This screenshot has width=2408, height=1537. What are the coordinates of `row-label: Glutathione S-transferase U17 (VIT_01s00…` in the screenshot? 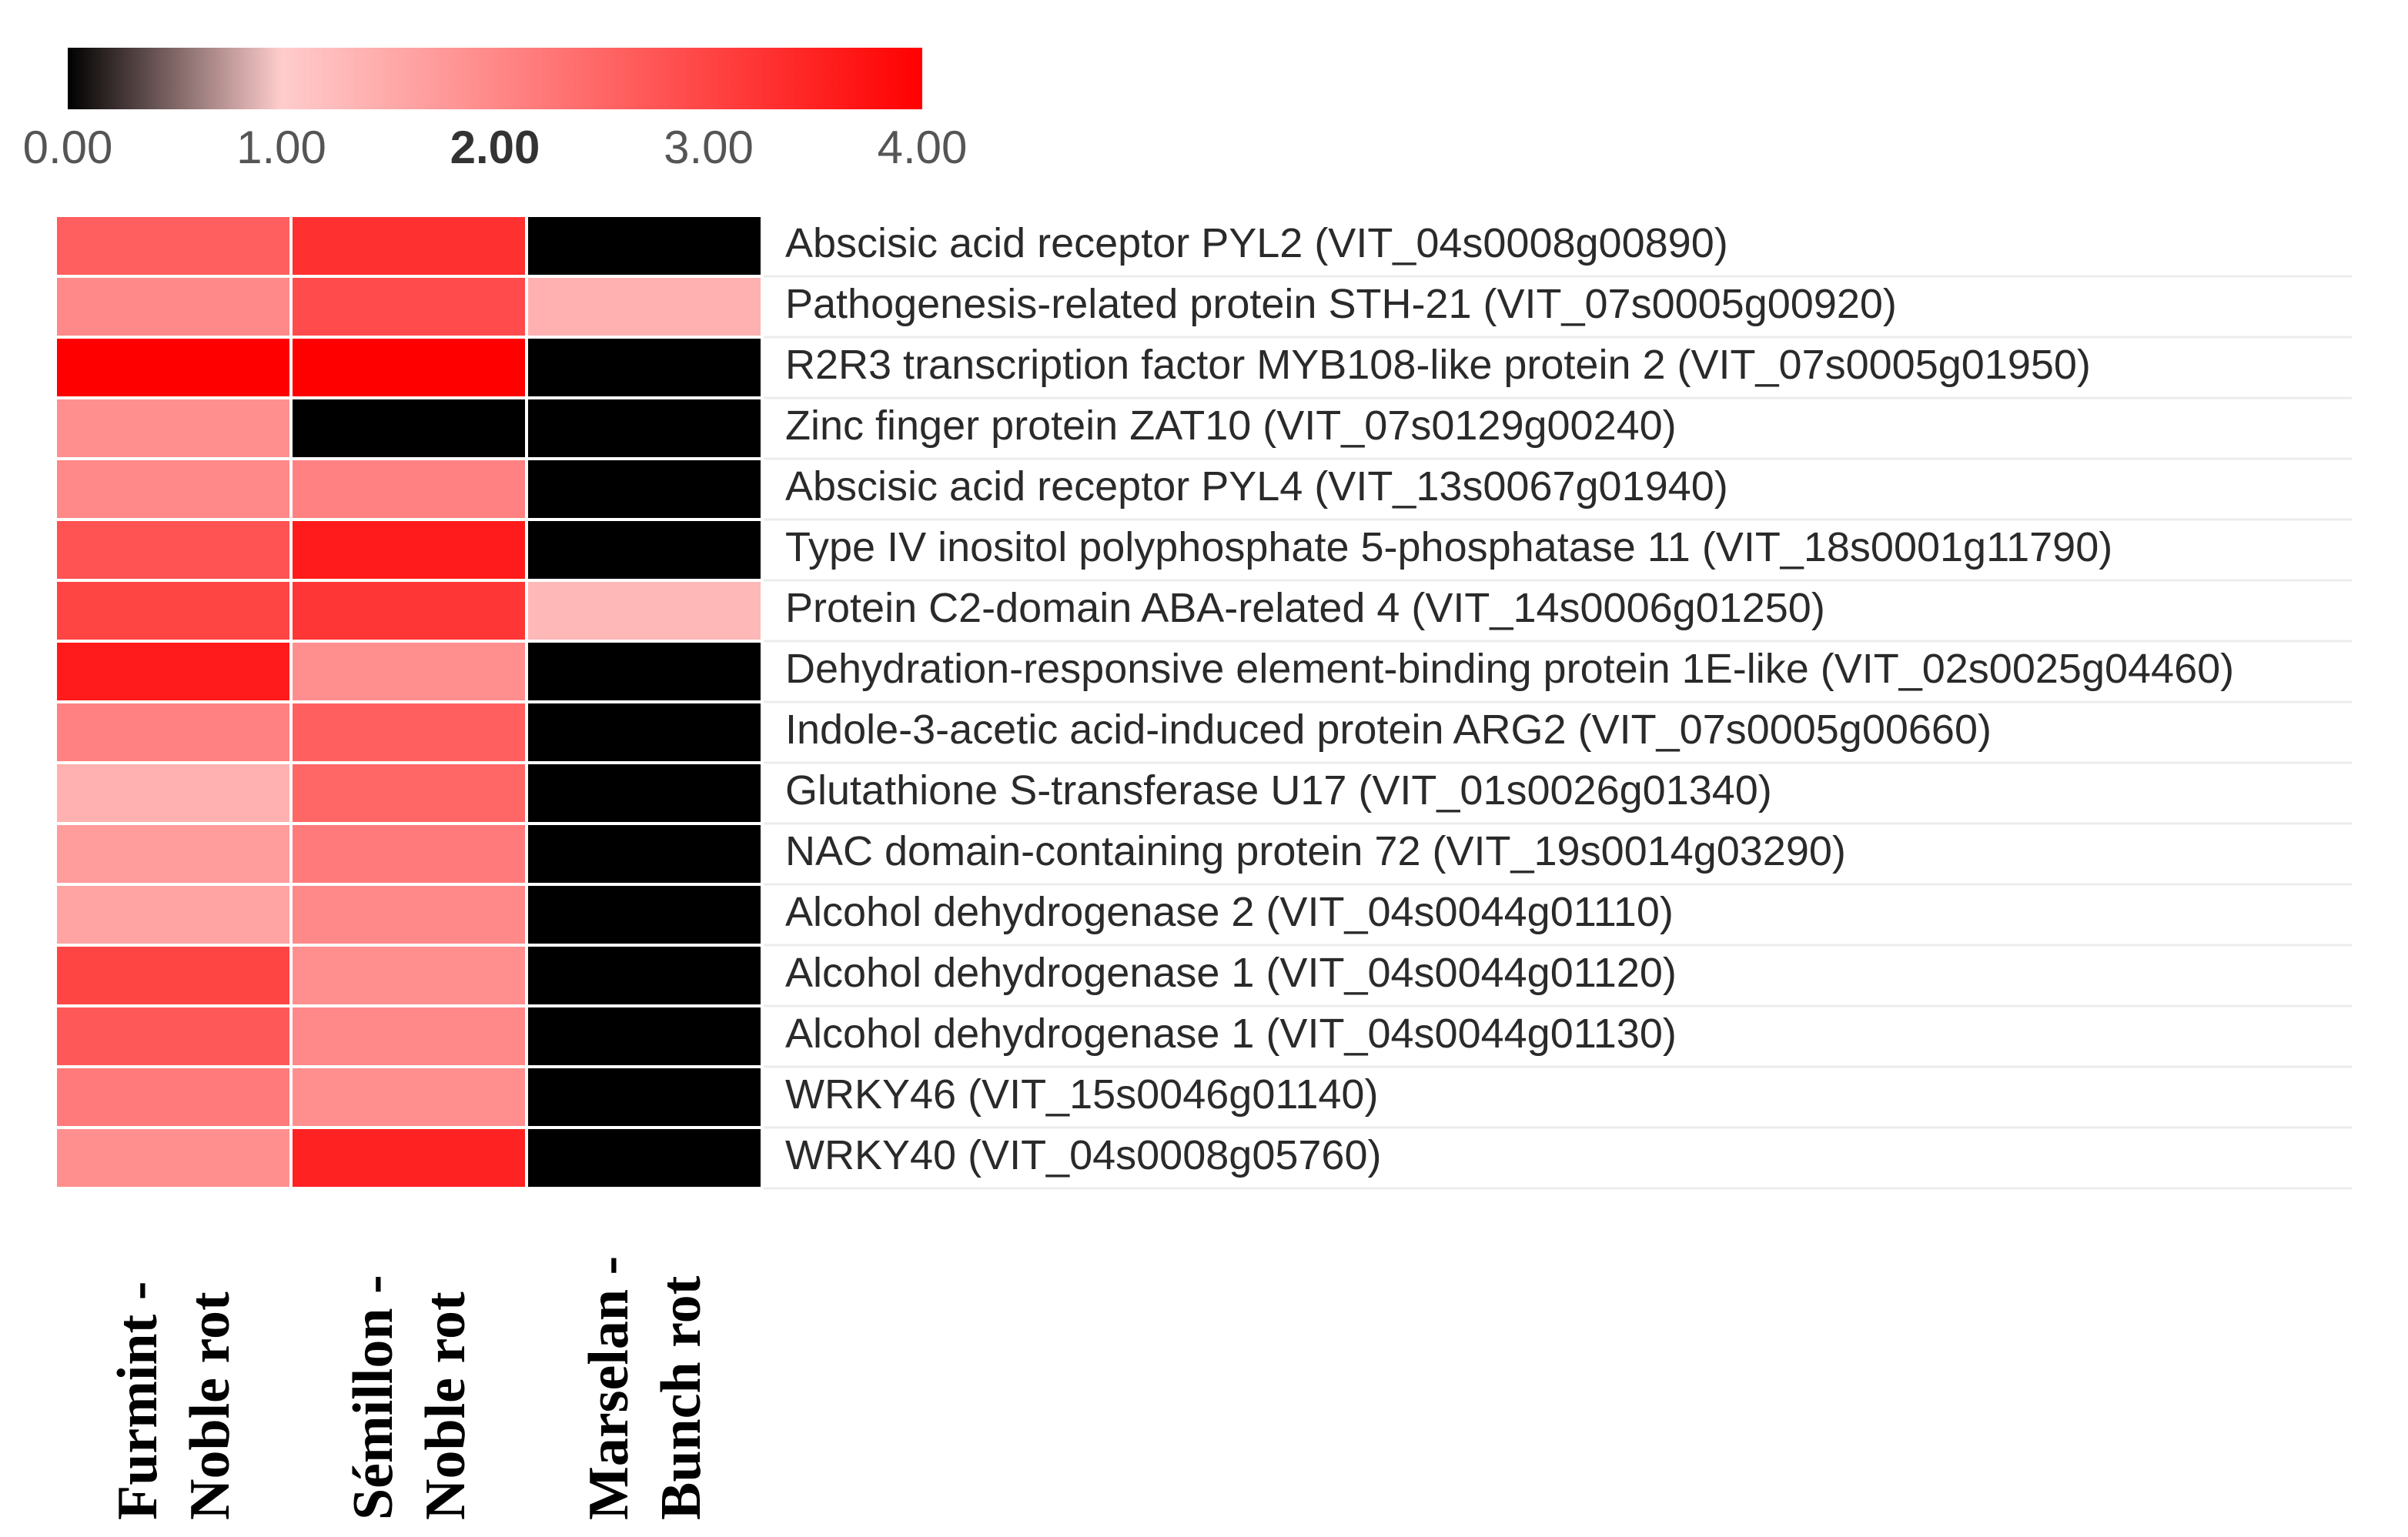 It's located at (1278, 790).